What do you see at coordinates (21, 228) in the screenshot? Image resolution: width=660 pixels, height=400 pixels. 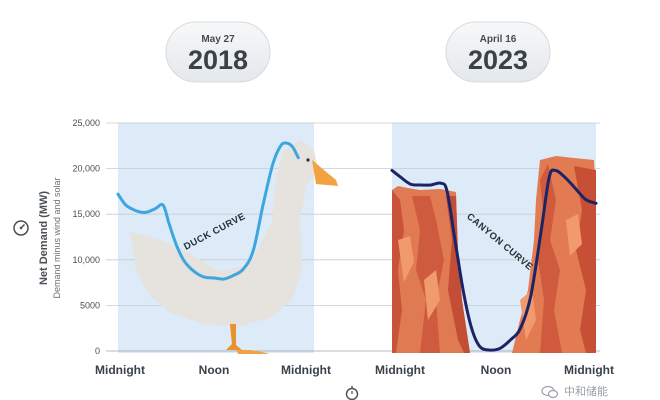 I see `gauge-icon` at bounding box center [21, 228].